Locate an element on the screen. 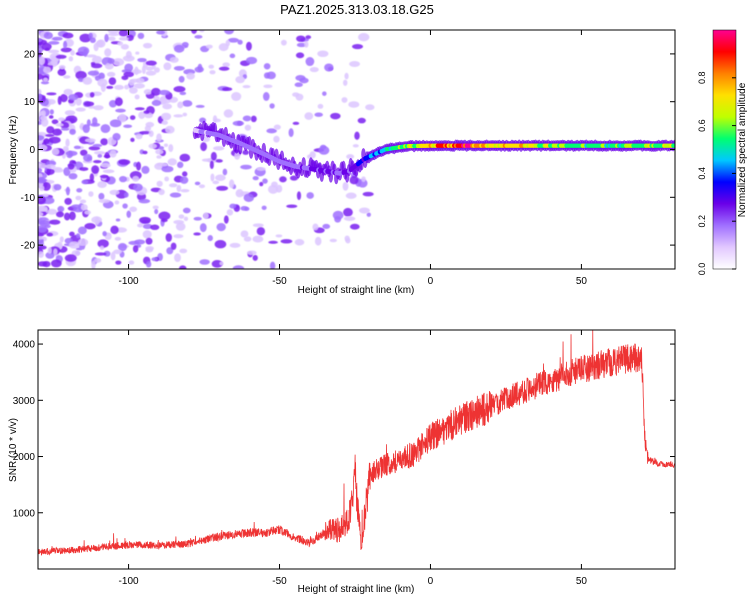 The image size is (750, 600). x-tick-label: -50 is located at coordinates (279, 581).